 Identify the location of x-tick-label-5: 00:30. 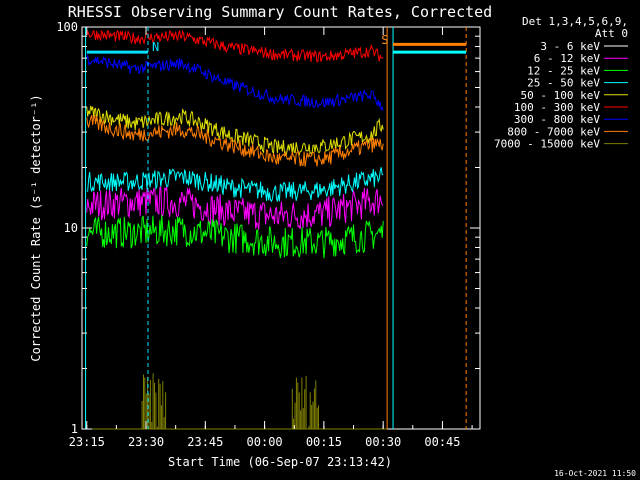
(383, 442).